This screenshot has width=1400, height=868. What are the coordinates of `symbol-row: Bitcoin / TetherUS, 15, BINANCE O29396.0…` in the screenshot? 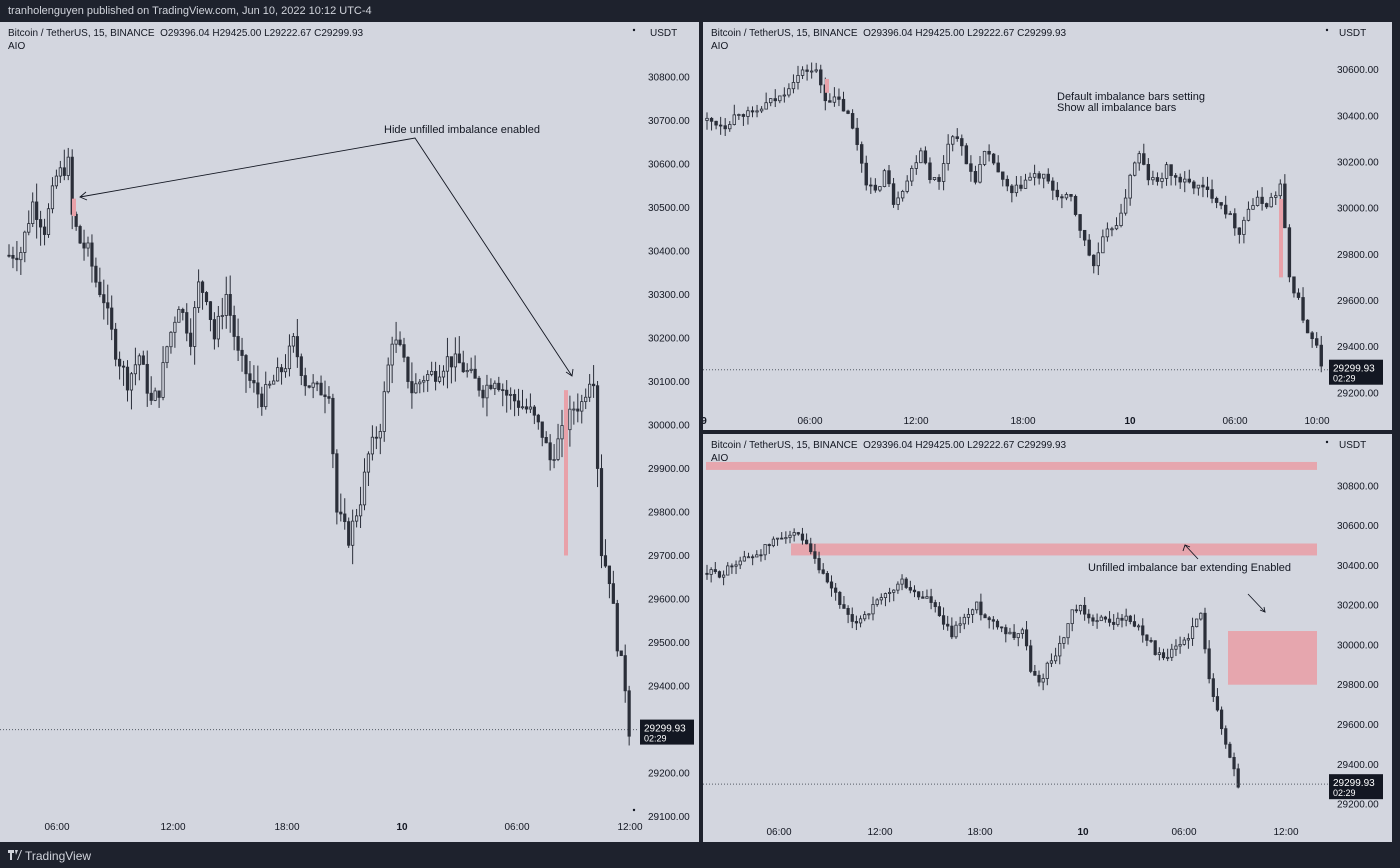 It's located at (888, 445).